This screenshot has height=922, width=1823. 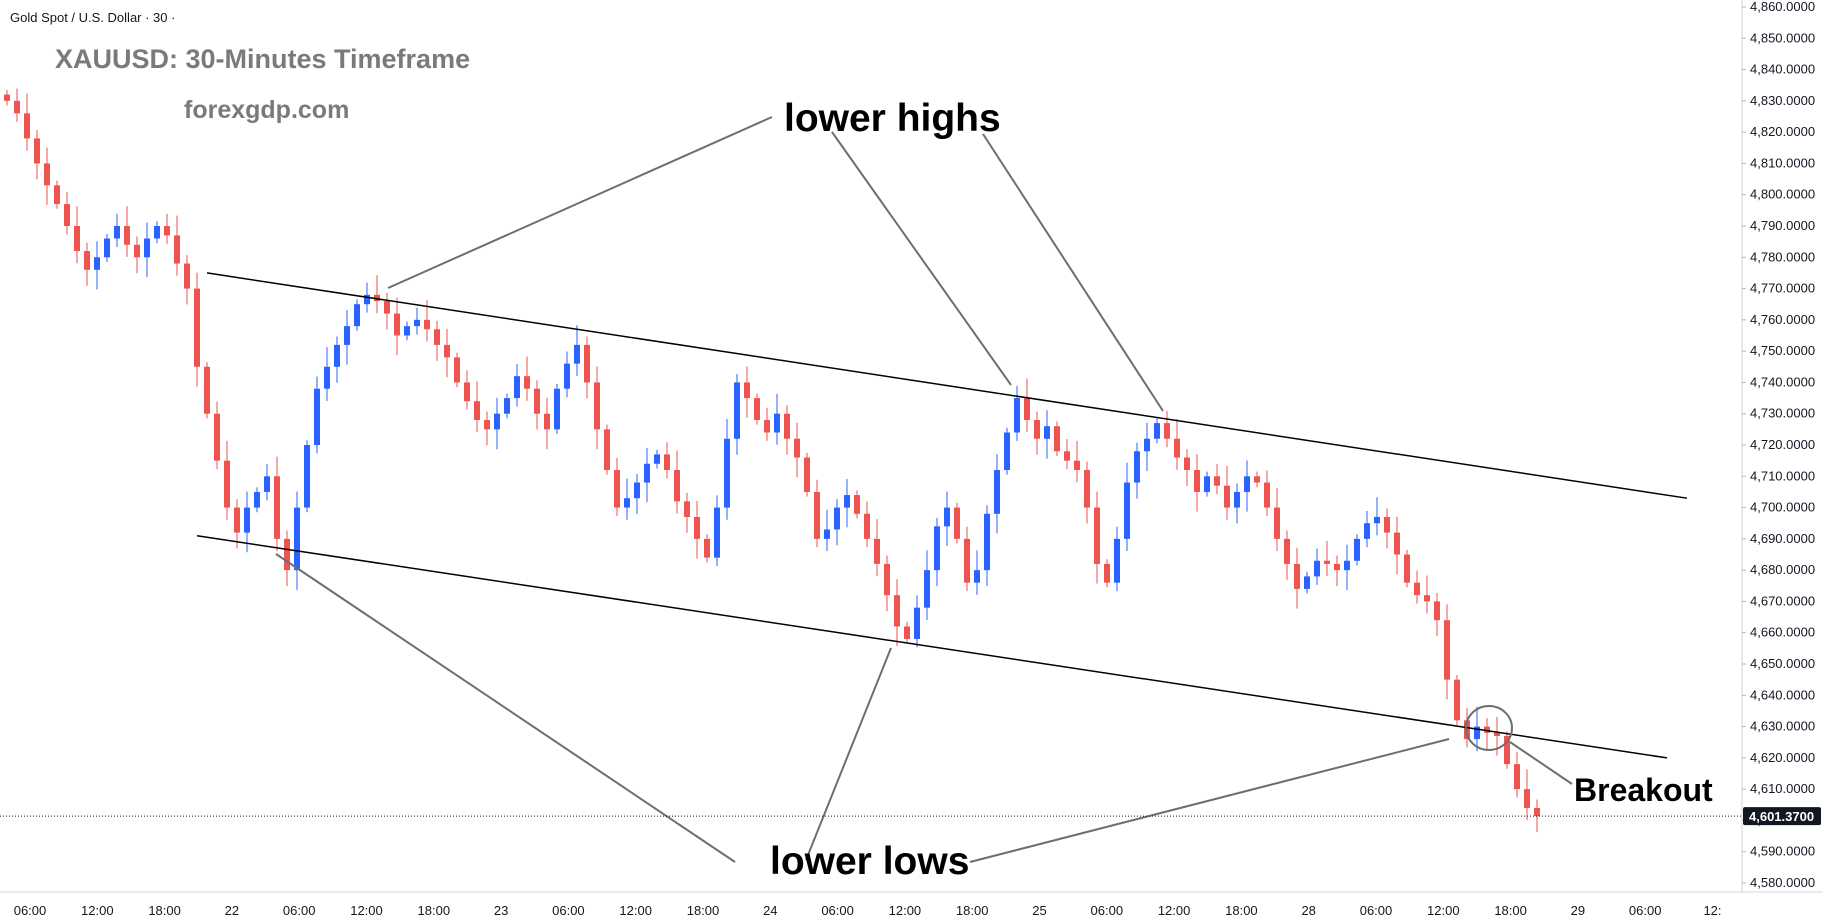 What do you see at coordinates (1308, 910) in the screenshot?
I see `time-tick-label: 28` at bounding box center [1308, 910].